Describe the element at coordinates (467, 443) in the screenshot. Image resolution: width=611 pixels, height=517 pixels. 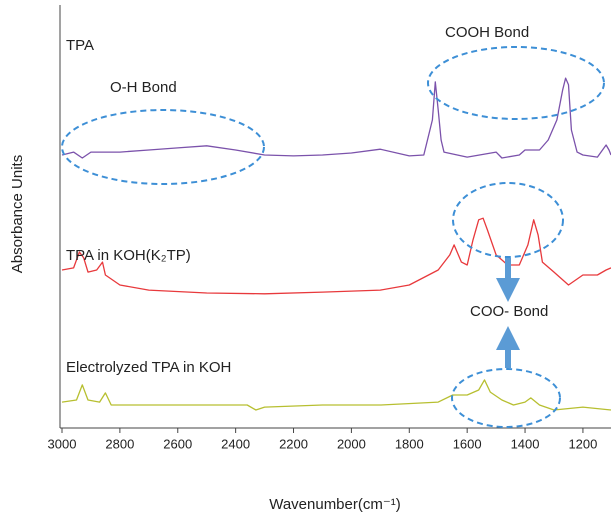
I see `x-tick-label: 1600` at that location.